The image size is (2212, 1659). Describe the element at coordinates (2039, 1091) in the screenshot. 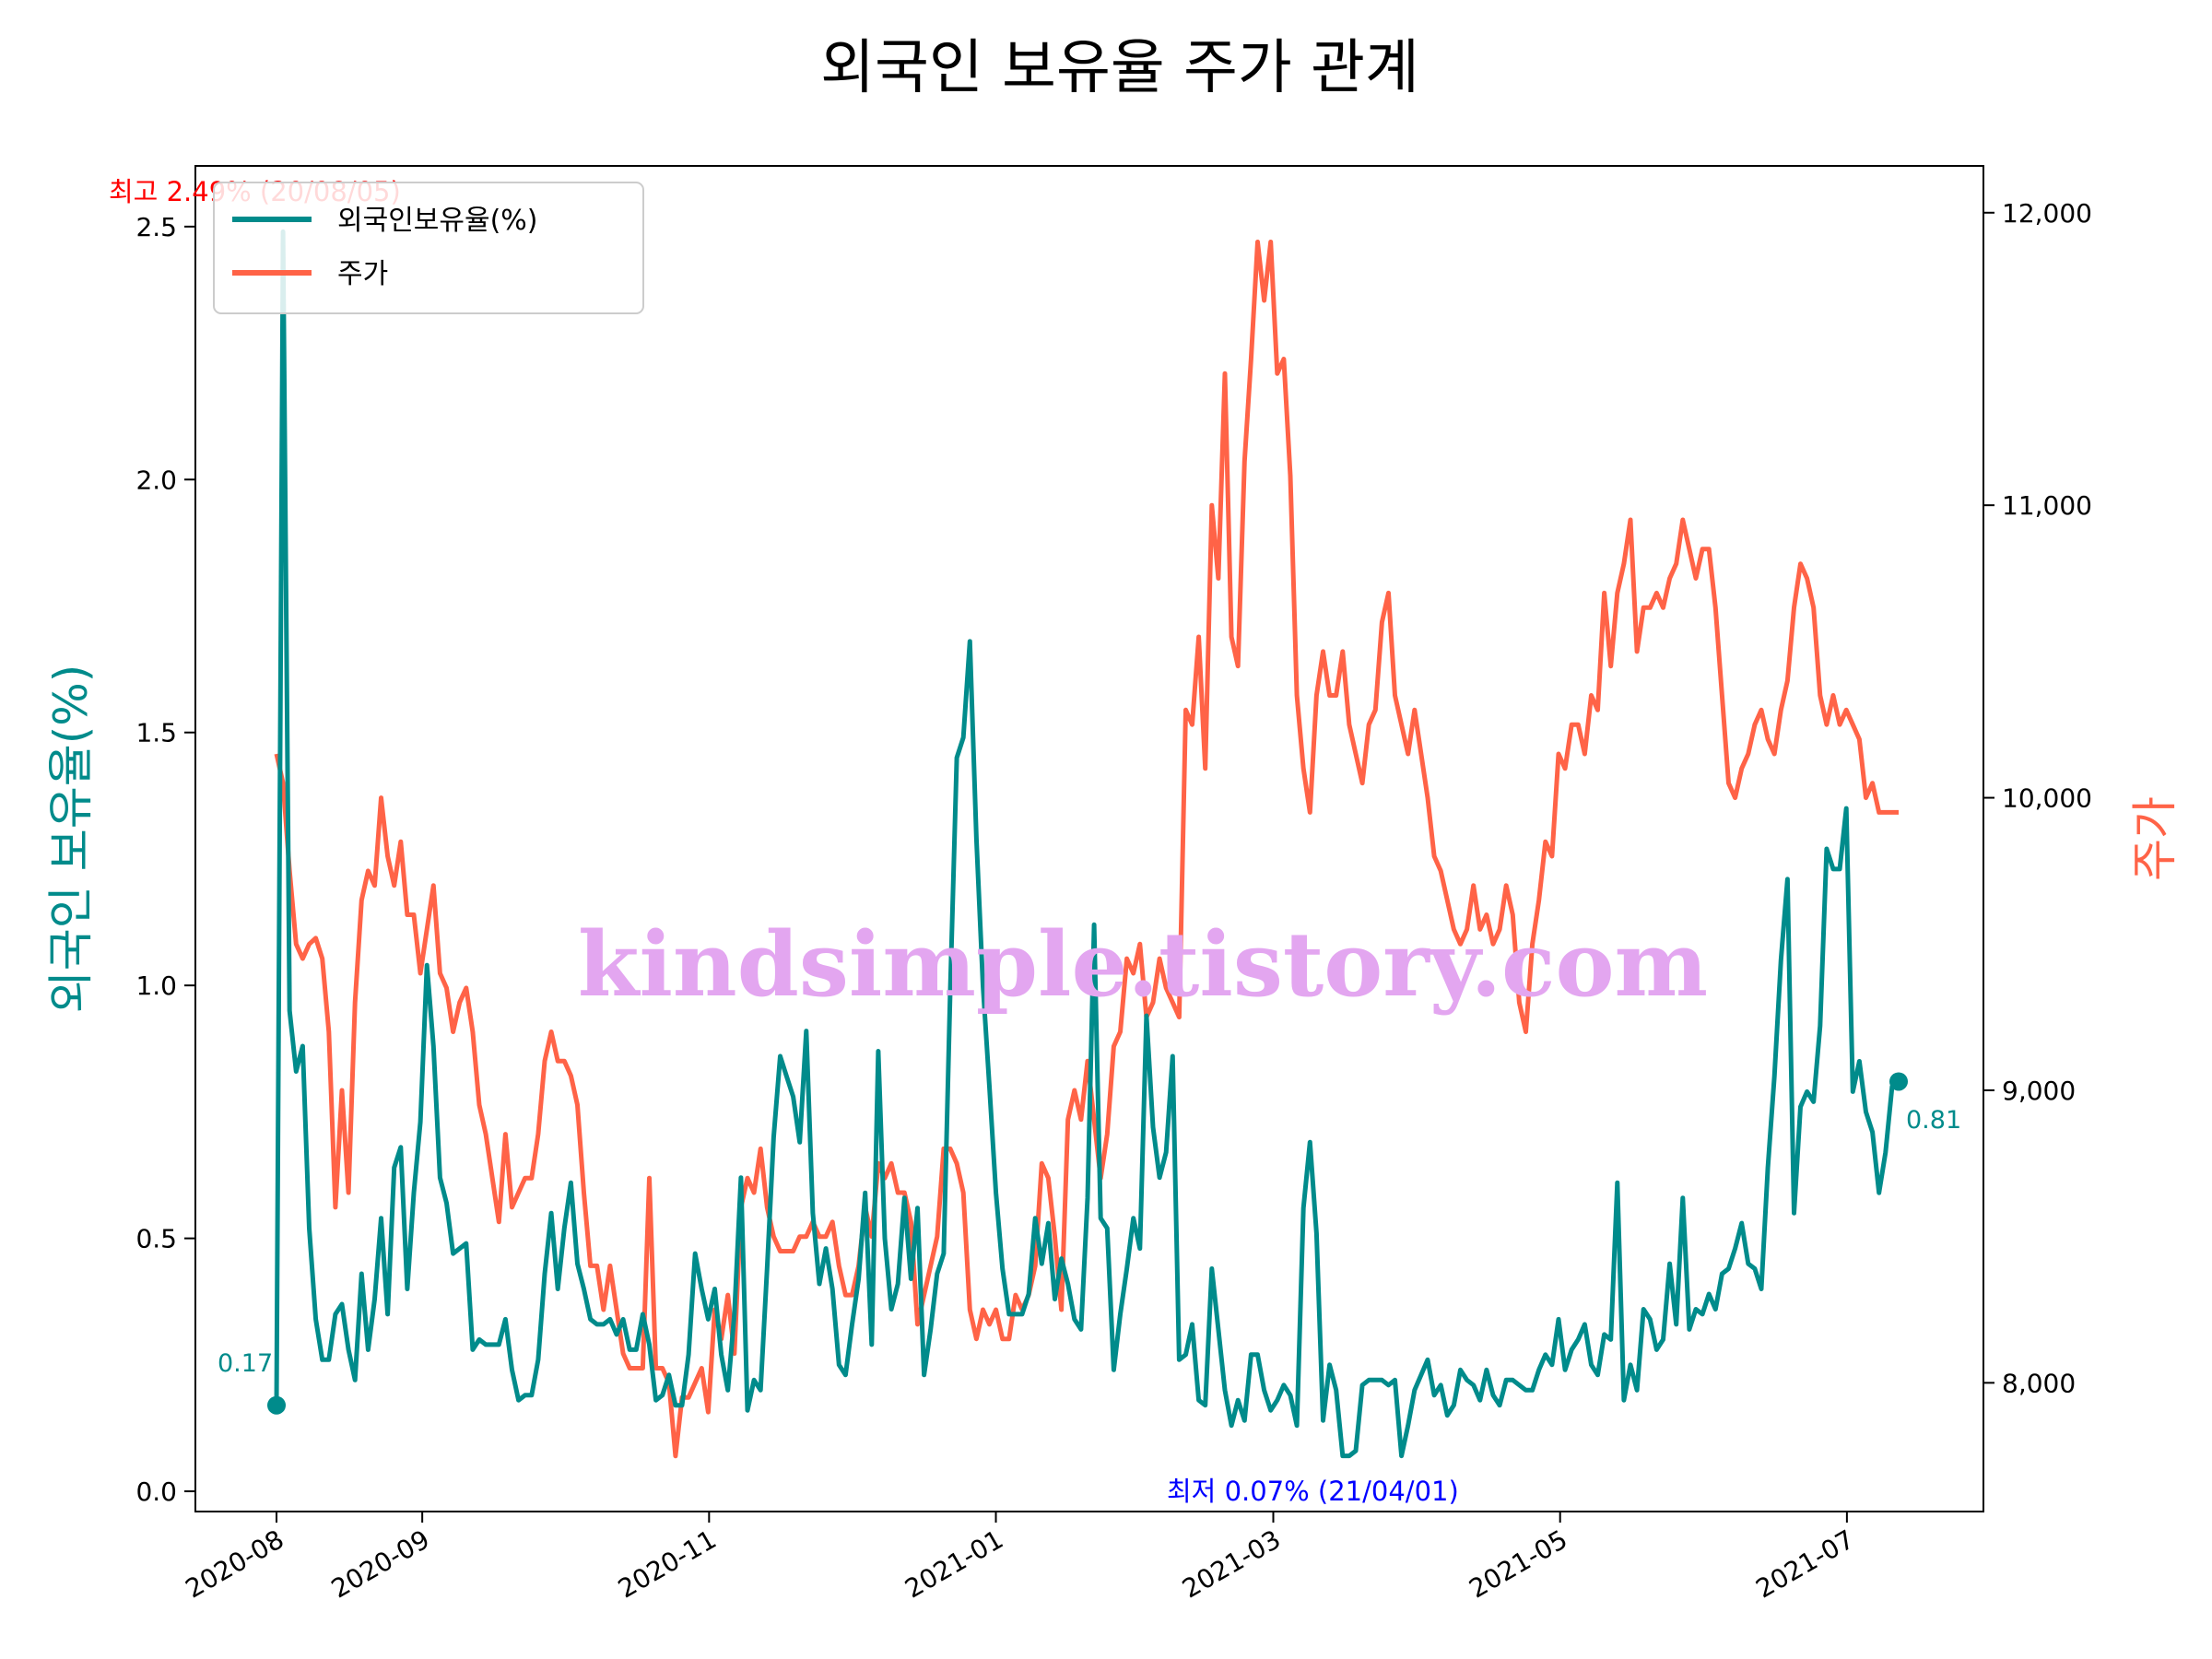

I see `y2-tick-label: 9,000` at that location.